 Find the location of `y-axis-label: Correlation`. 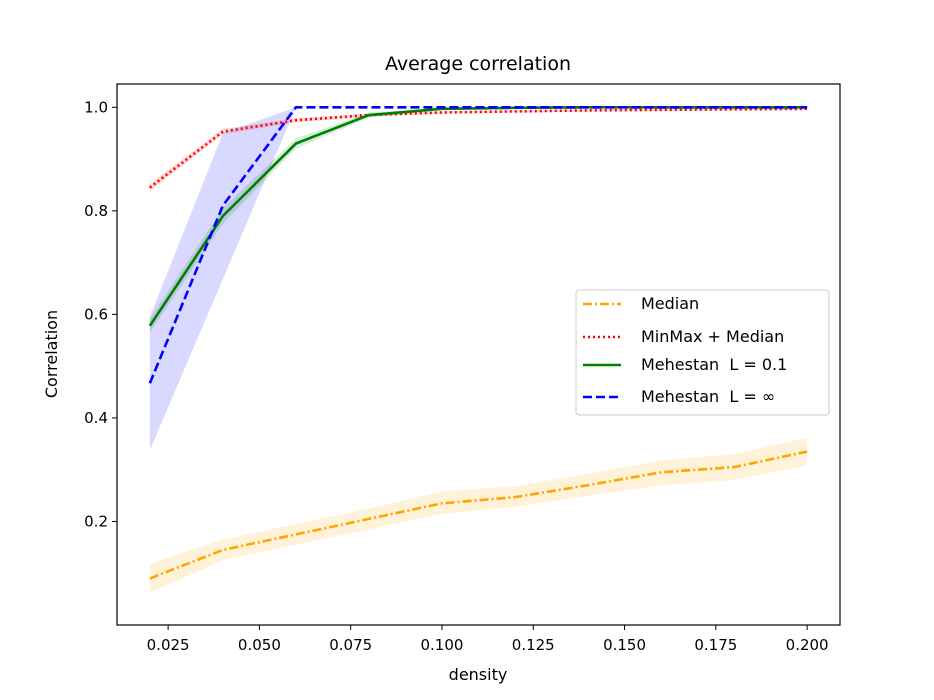

y-axis-label: Correlation is located at coordinates (51, 354).